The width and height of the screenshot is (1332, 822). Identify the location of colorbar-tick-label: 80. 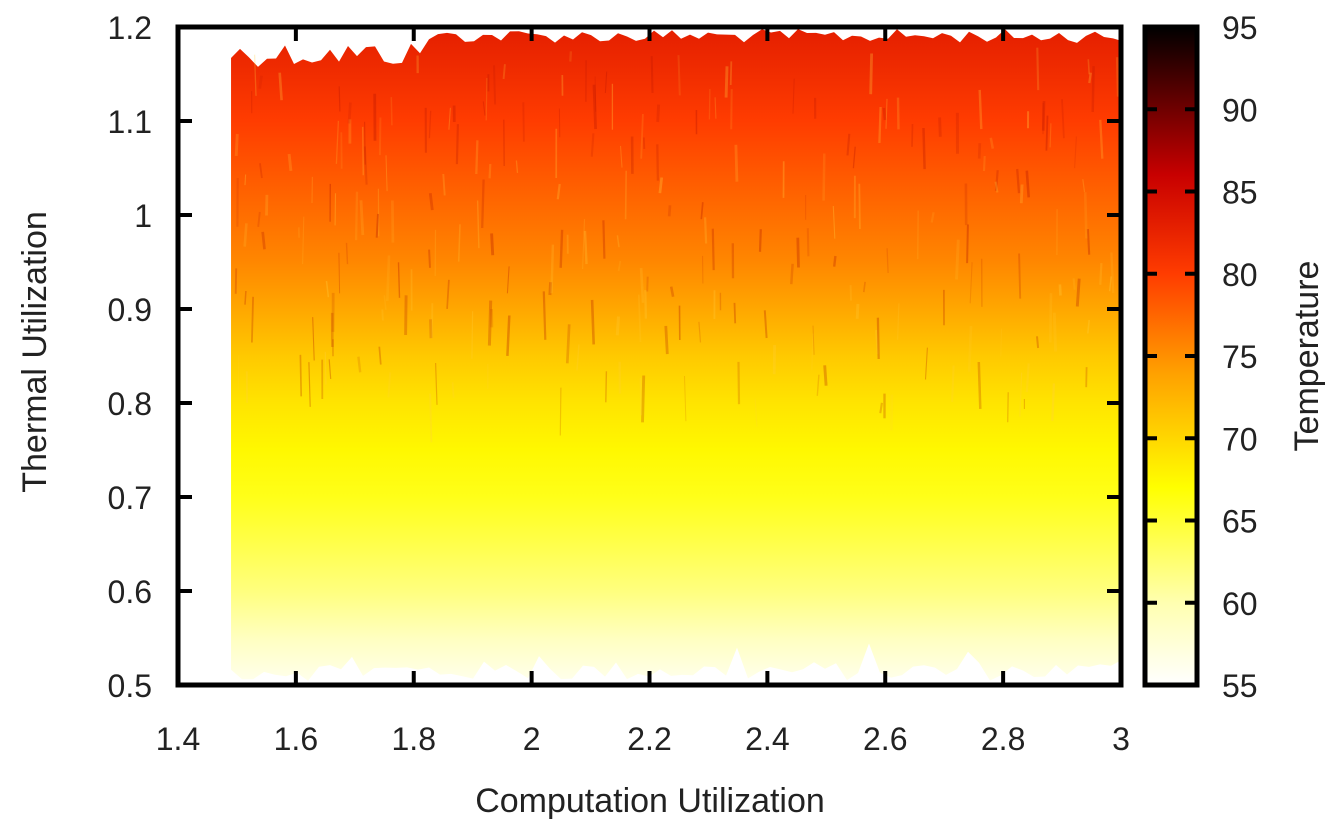
(1240, 275).